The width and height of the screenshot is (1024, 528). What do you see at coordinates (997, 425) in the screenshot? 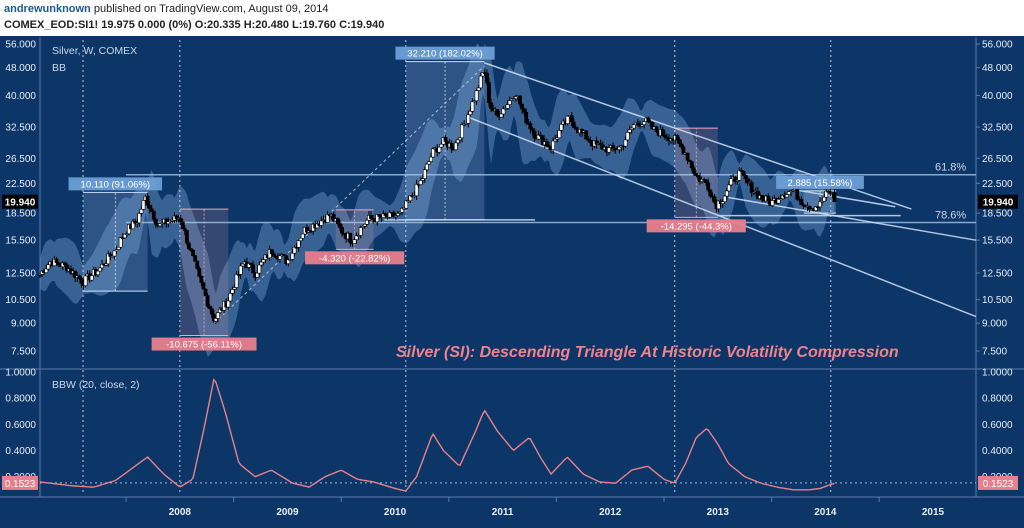
I see `indicator-tick-label-right: 0.6000` at bounding box center [997, 425].